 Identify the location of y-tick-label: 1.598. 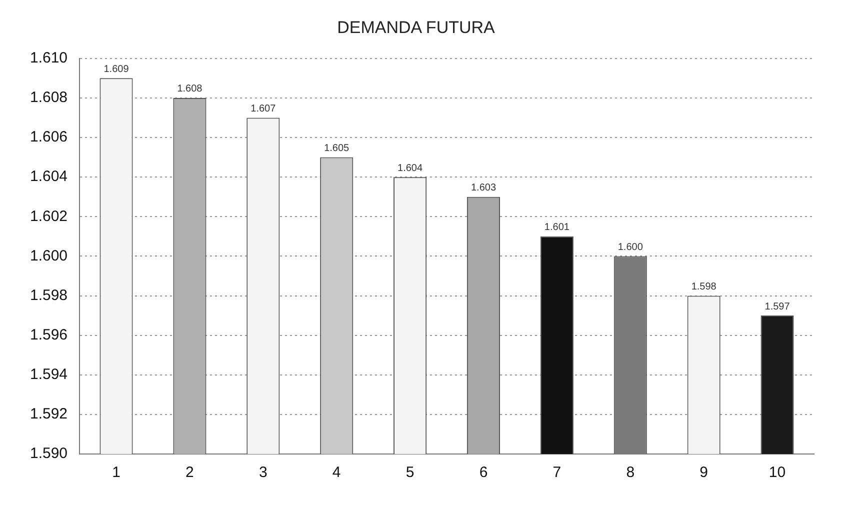
(49, 295).